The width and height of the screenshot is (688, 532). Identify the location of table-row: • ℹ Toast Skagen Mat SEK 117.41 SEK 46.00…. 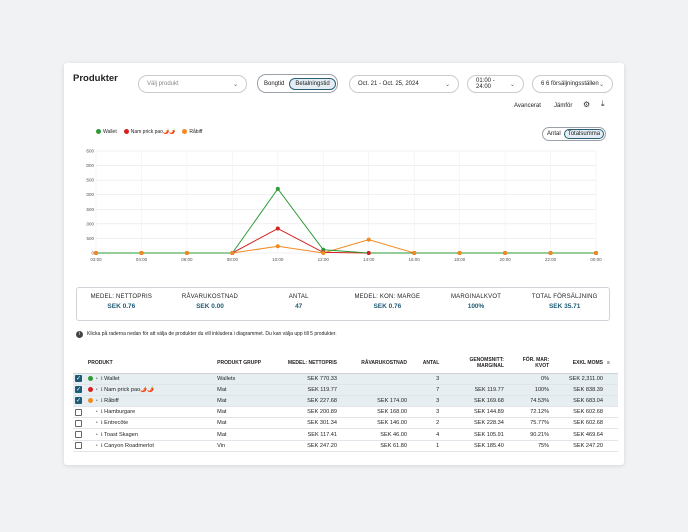
(345, 434).